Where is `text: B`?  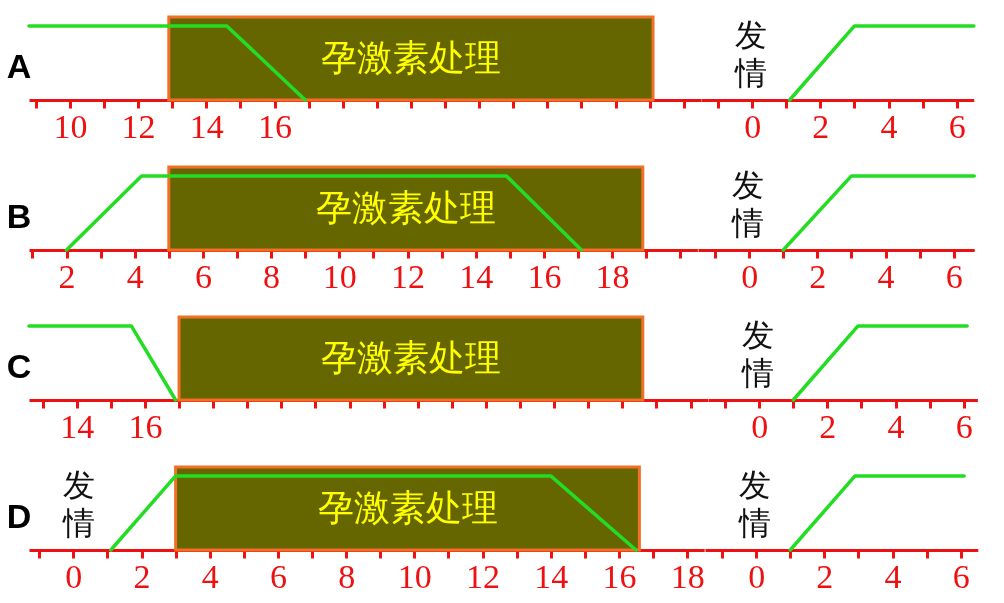
text: B is located at coordinates (19, 216).